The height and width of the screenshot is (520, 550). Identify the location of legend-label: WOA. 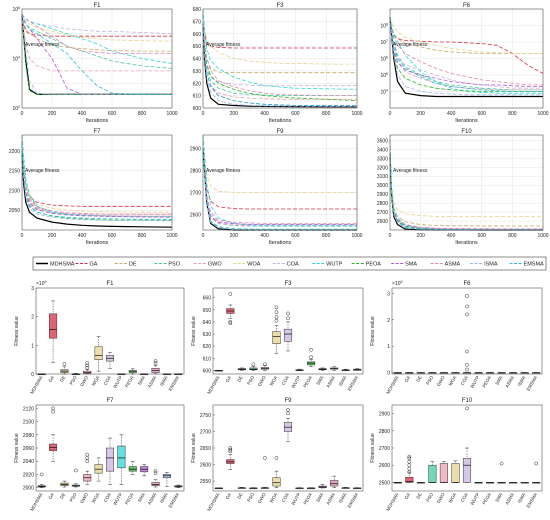
(253, 265).